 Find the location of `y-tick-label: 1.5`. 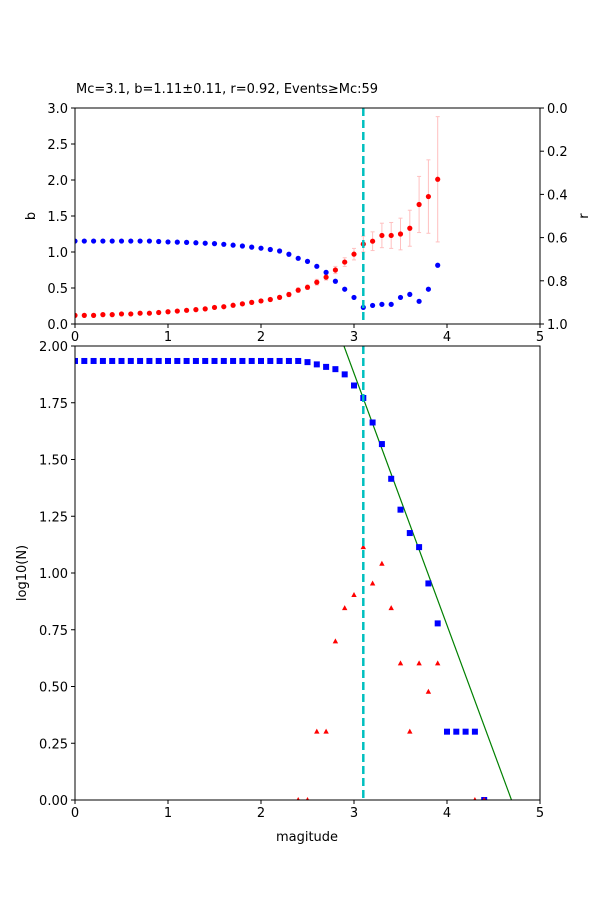

y-tick-label: 1.5 is located at coordinates (57, 217).